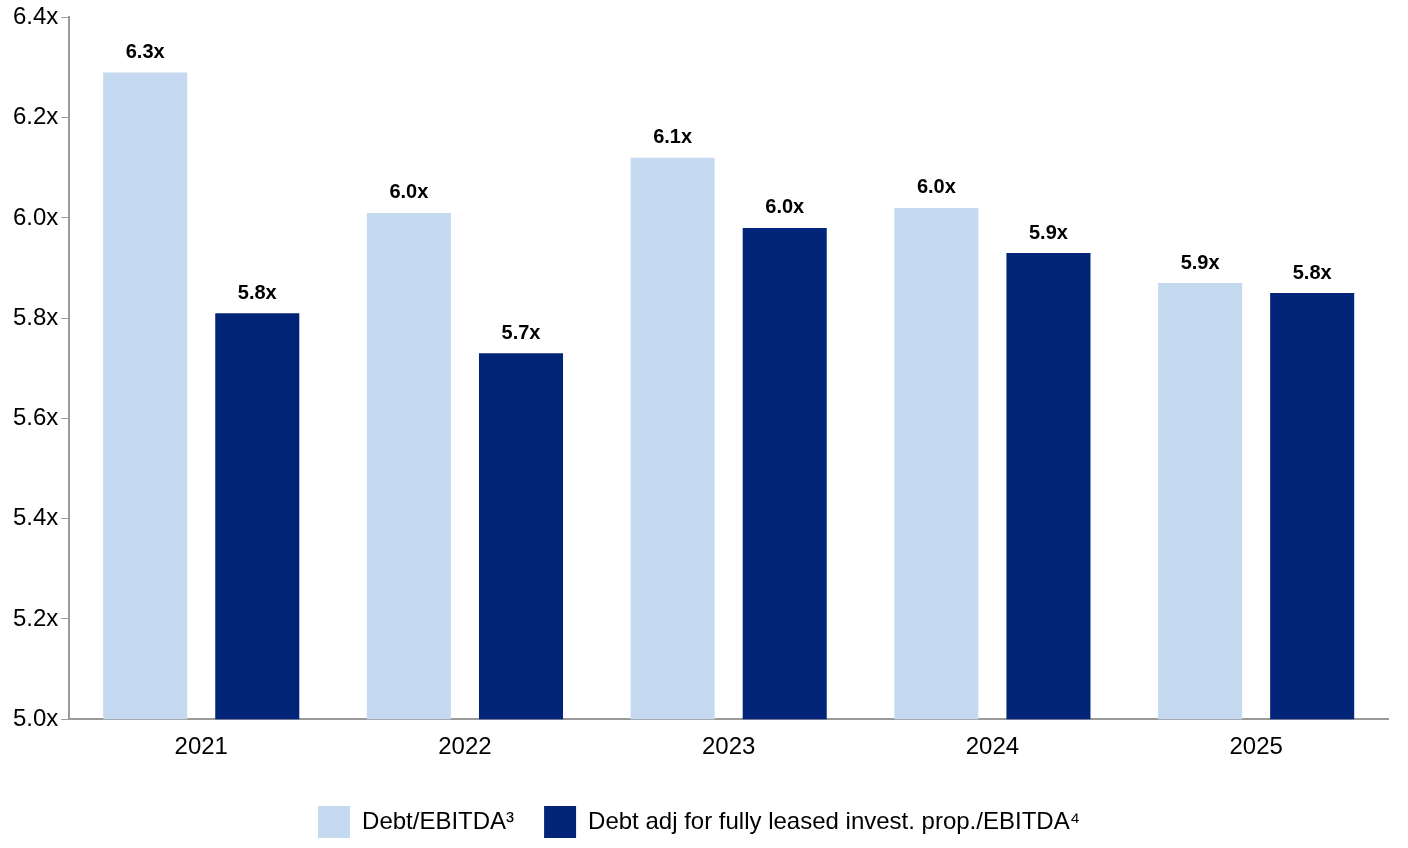 The image size is (1408, 848). I want to click on x-tick-label: 2024, so click(992, 746).